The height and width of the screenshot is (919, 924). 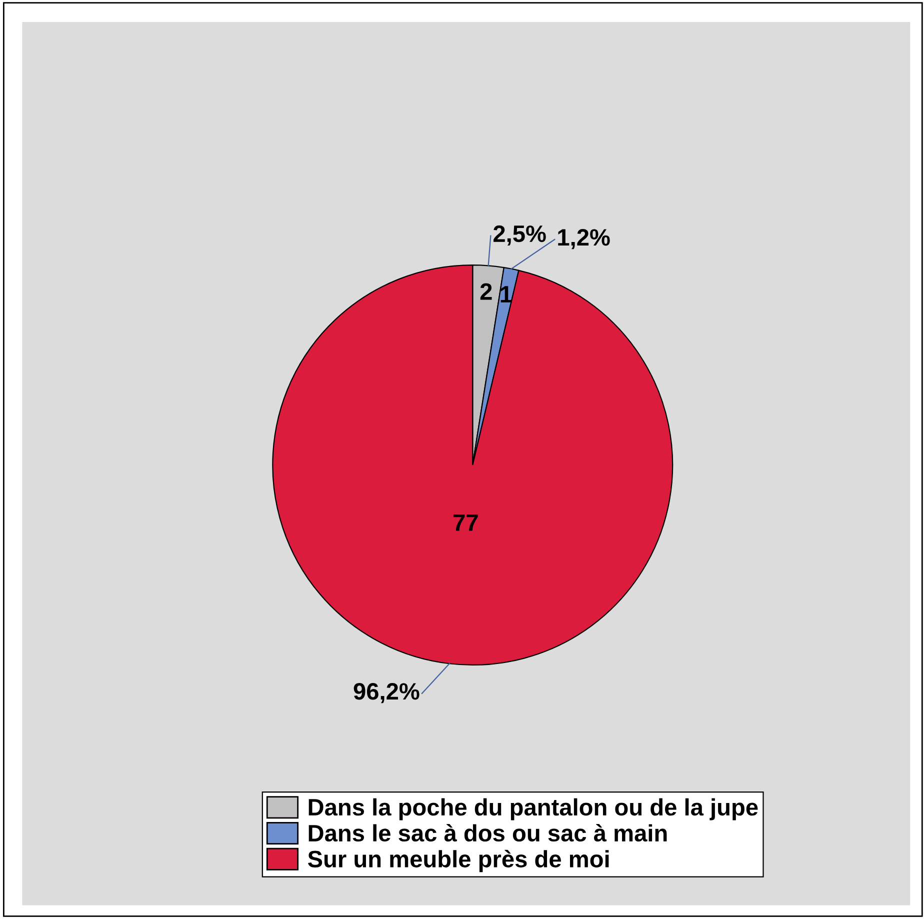 What do you see at coordinates (458, 861) in the screenshot?
I see `legend-label: Sur un meuble près de moi` at bounding box center [458, 861].